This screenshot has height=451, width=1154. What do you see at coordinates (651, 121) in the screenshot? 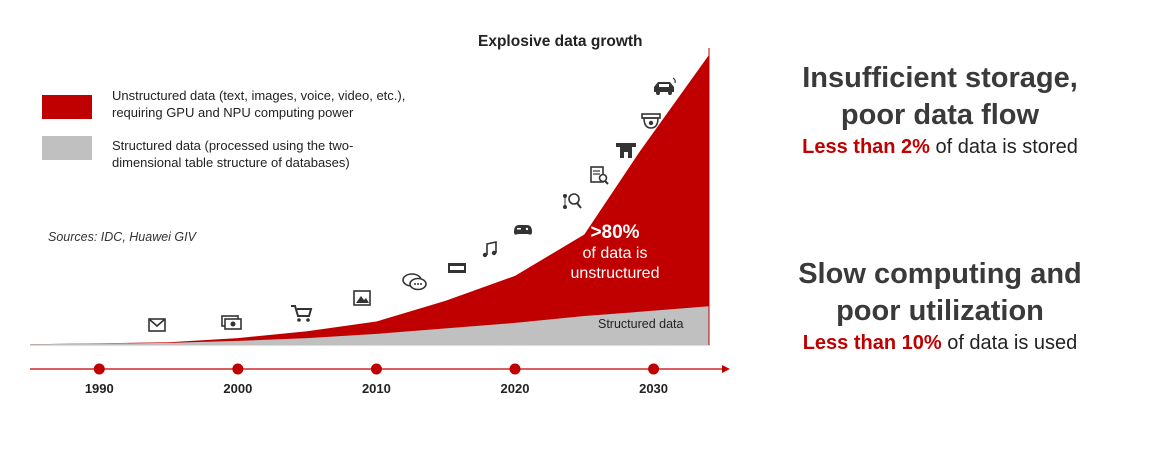
I see `camera-icon` at bounding box center [651, 121].